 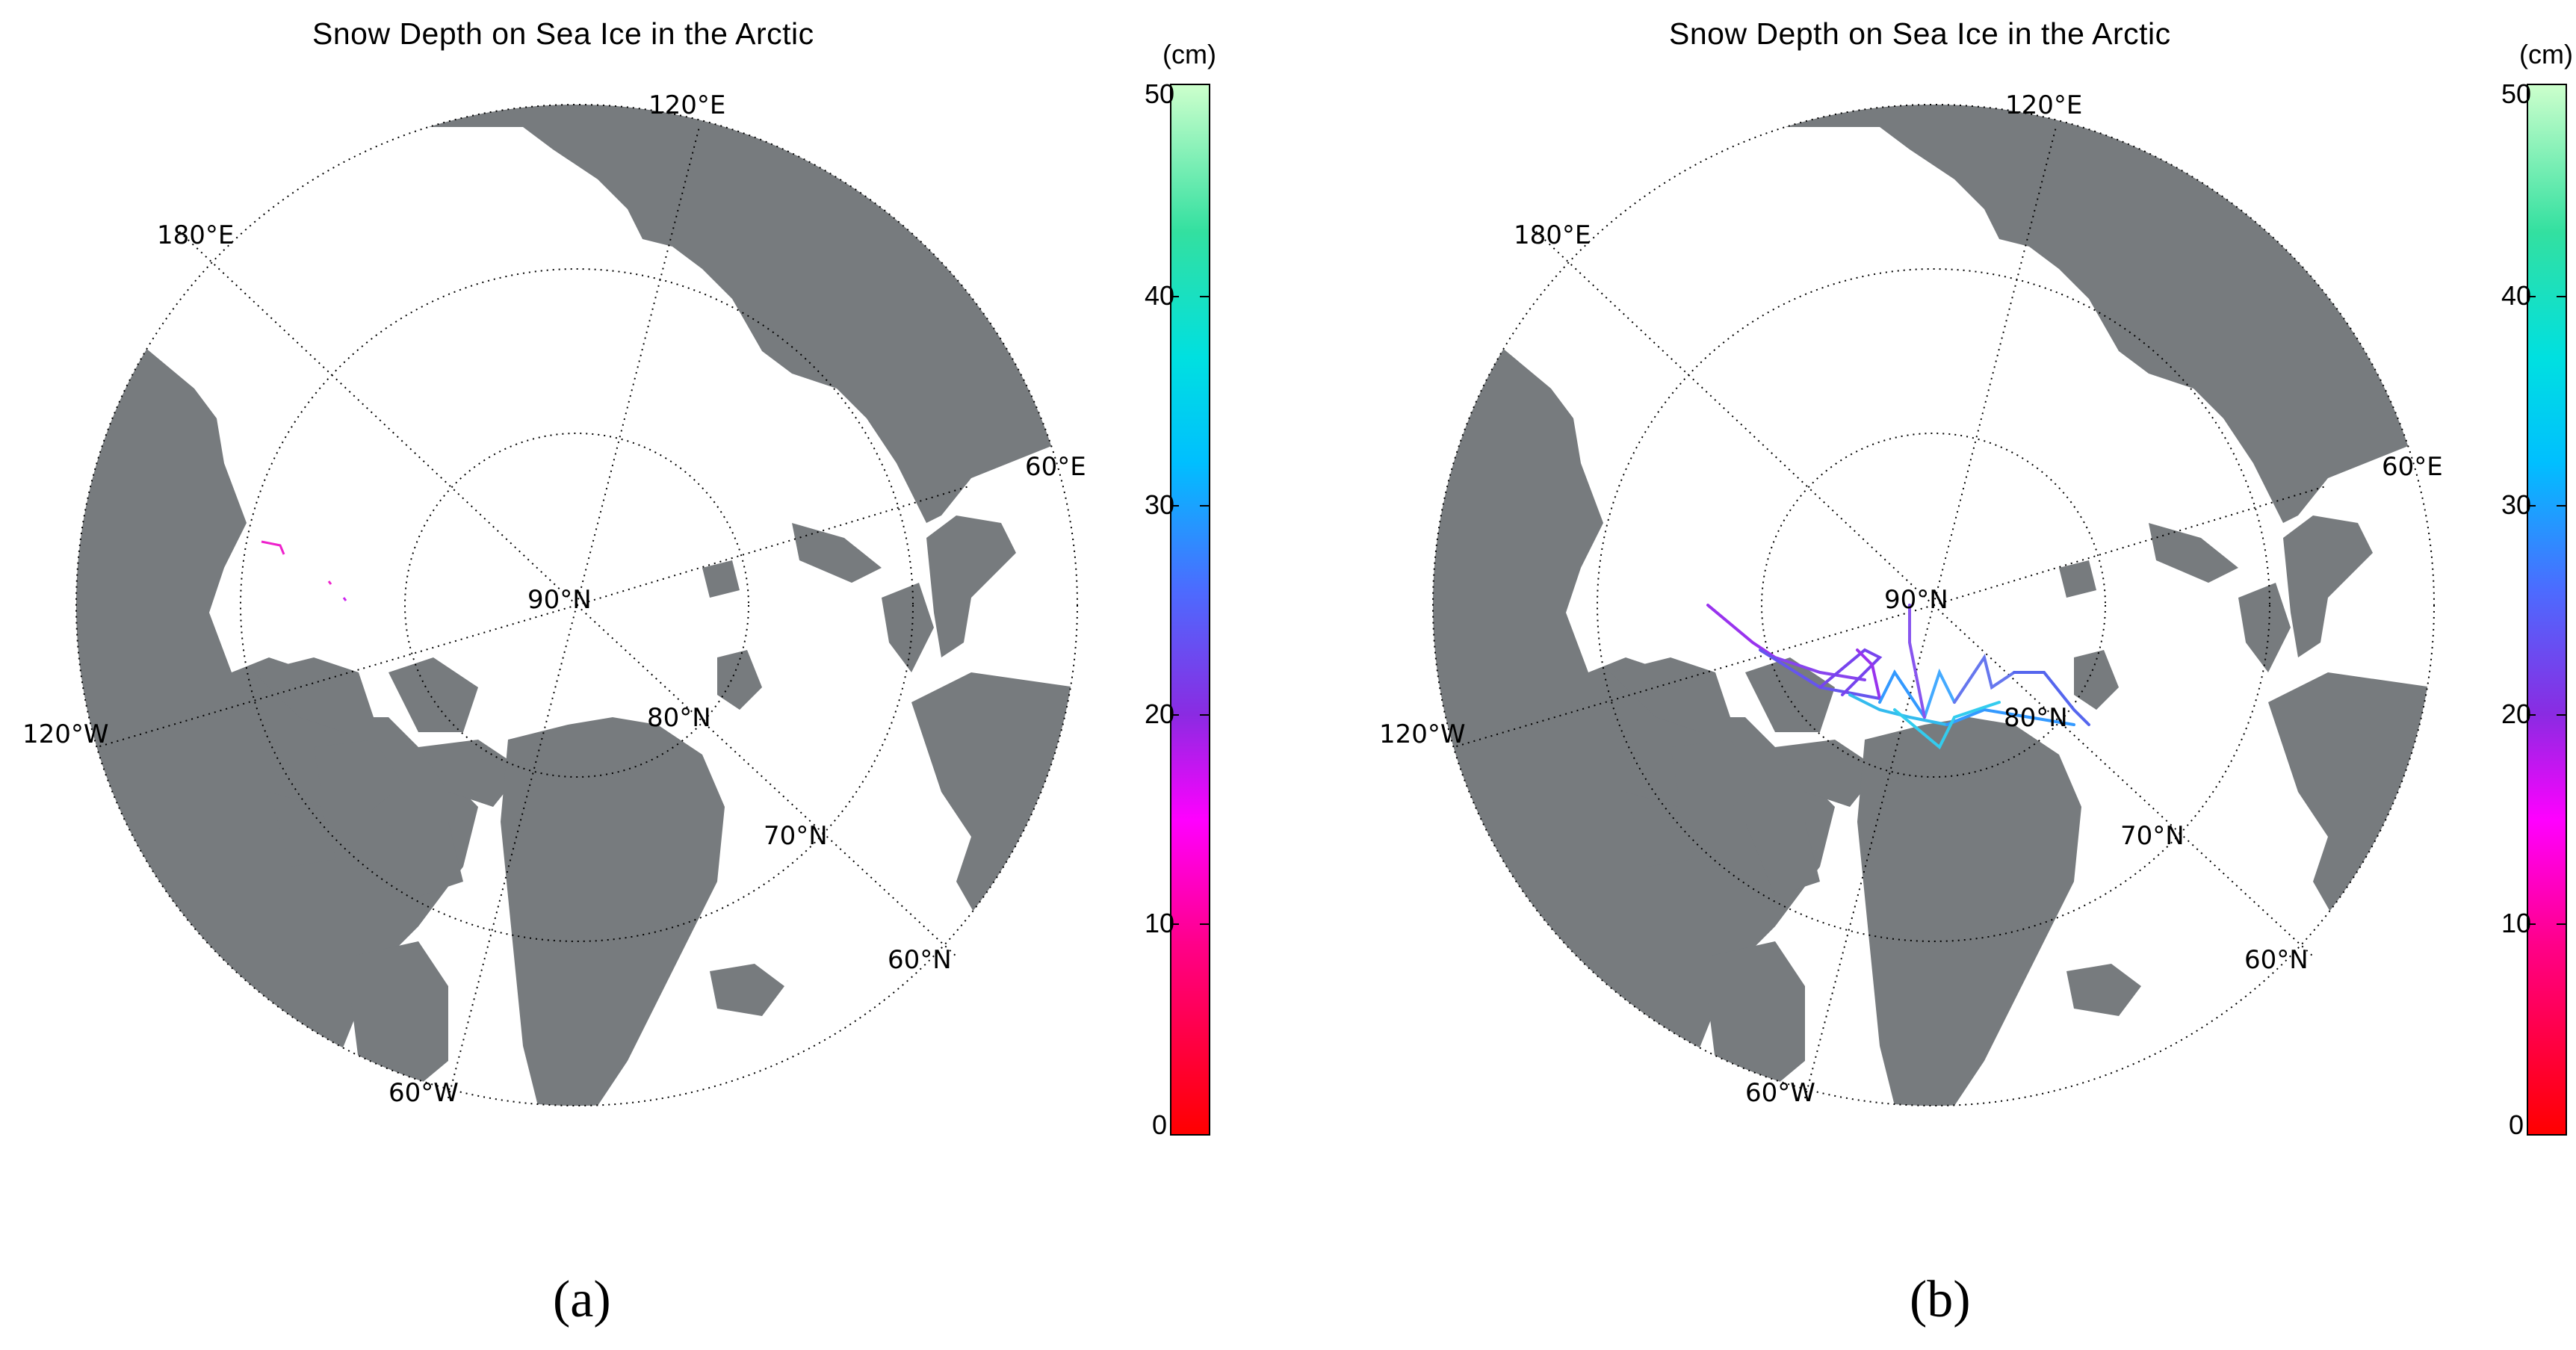 What do you see at coordinates (582, 1299) in the screenshot?
I see `panel-caption: (a)` at bounding box center [582, 1299].